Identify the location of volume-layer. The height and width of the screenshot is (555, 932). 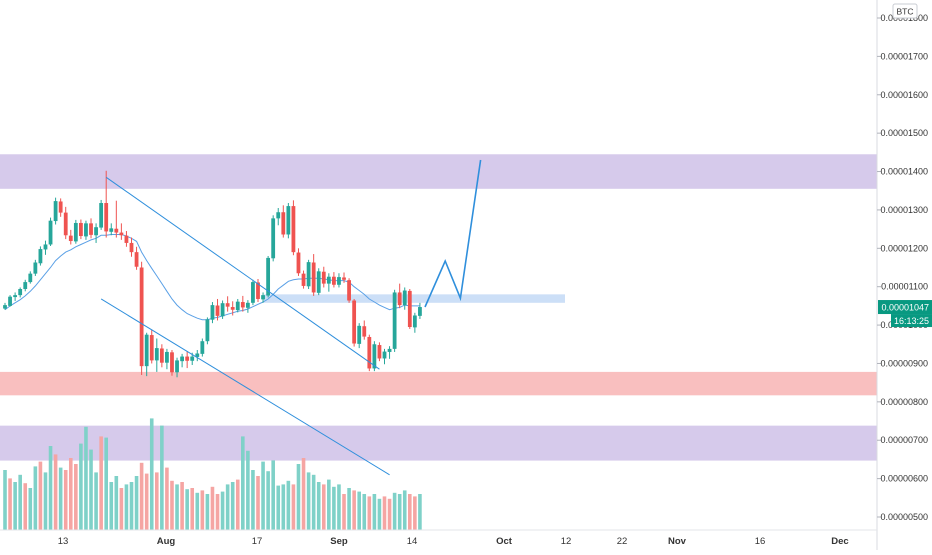
(212, 474).